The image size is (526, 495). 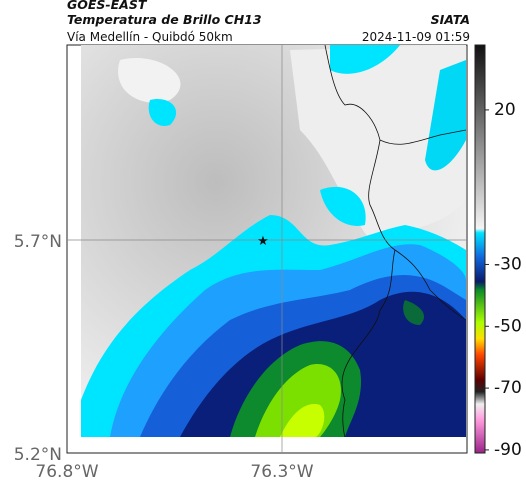 I want to click on colorbar, so click(x=480, y=249).